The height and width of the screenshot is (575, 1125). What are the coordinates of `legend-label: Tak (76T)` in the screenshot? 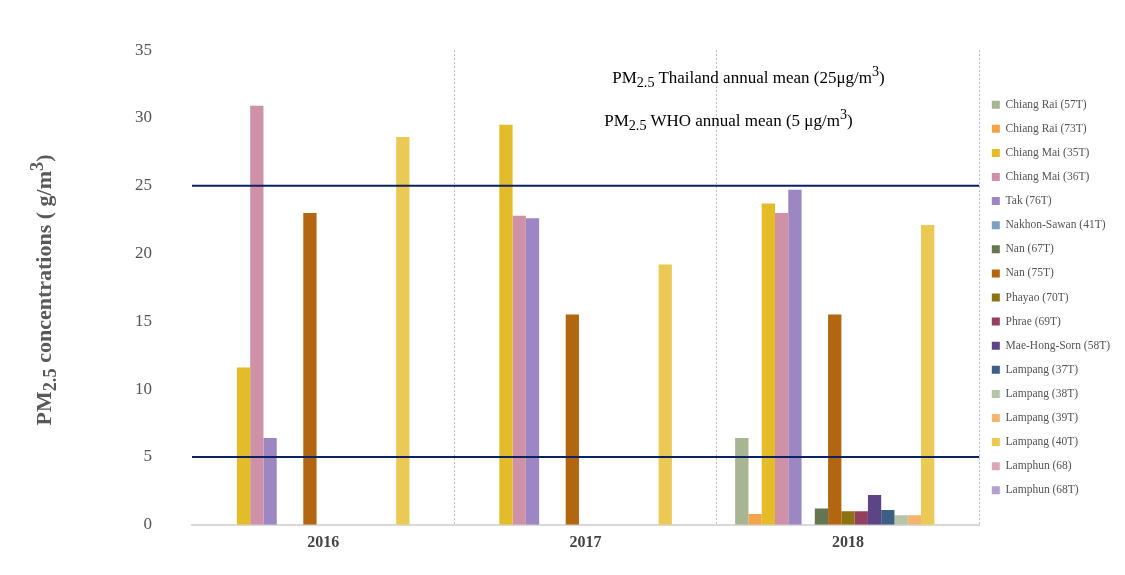 It's located at (1028, 201).